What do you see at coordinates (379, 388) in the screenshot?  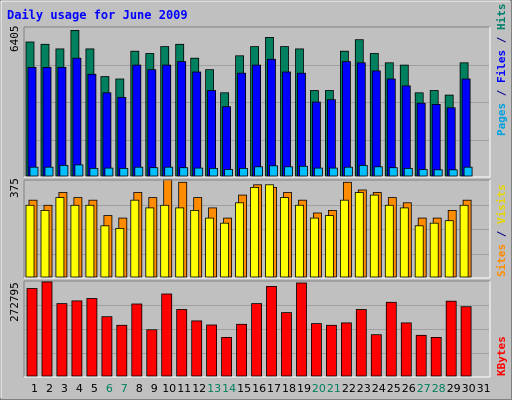 I see `day-label: 24` at bounding box center [379, 388].